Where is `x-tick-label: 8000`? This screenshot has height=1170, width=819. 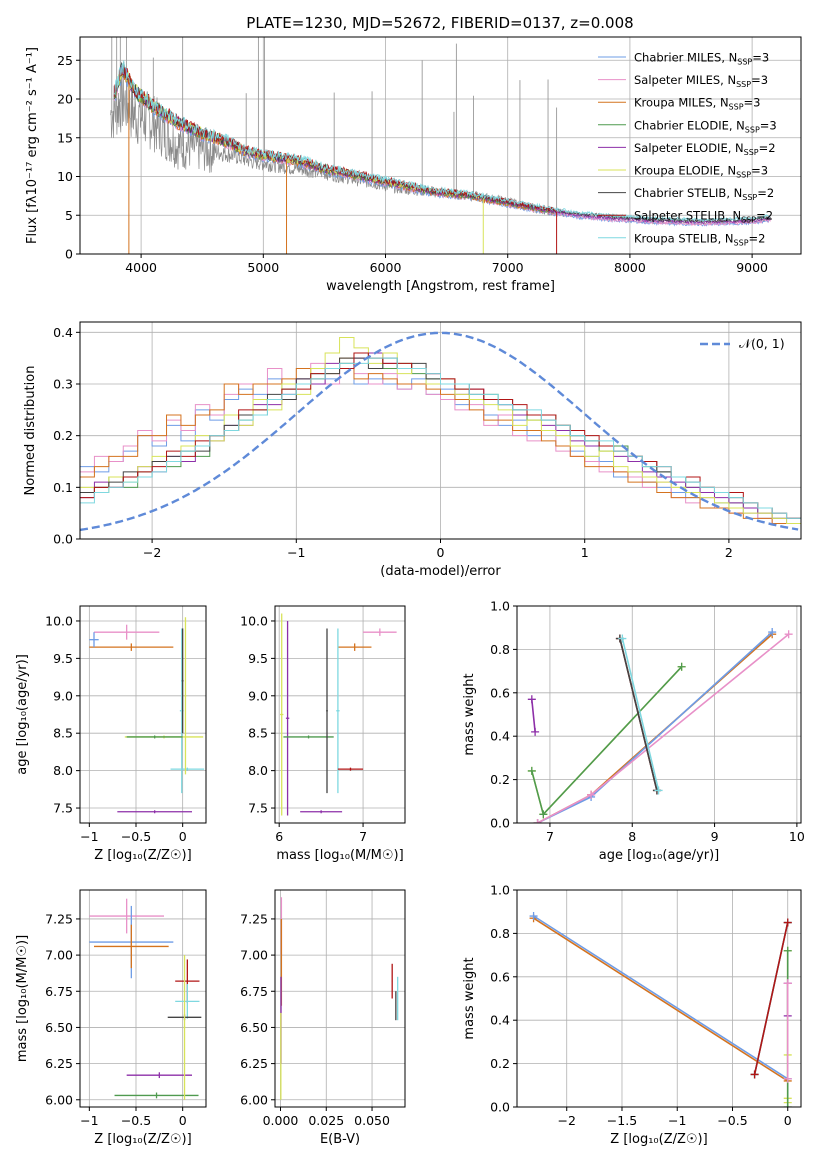
x-tick-label: 8000 is located at coordinates (630, 267).